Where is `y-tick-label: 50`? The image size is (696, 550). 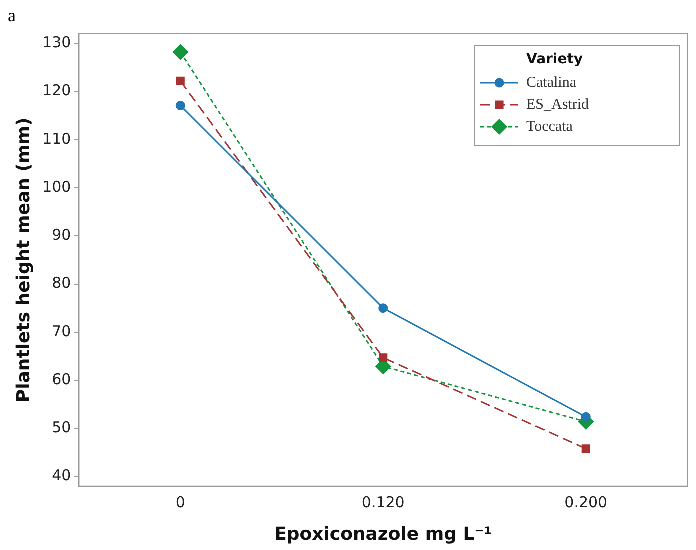
y-tick-label: 50 is located at coordinates (62, 427).